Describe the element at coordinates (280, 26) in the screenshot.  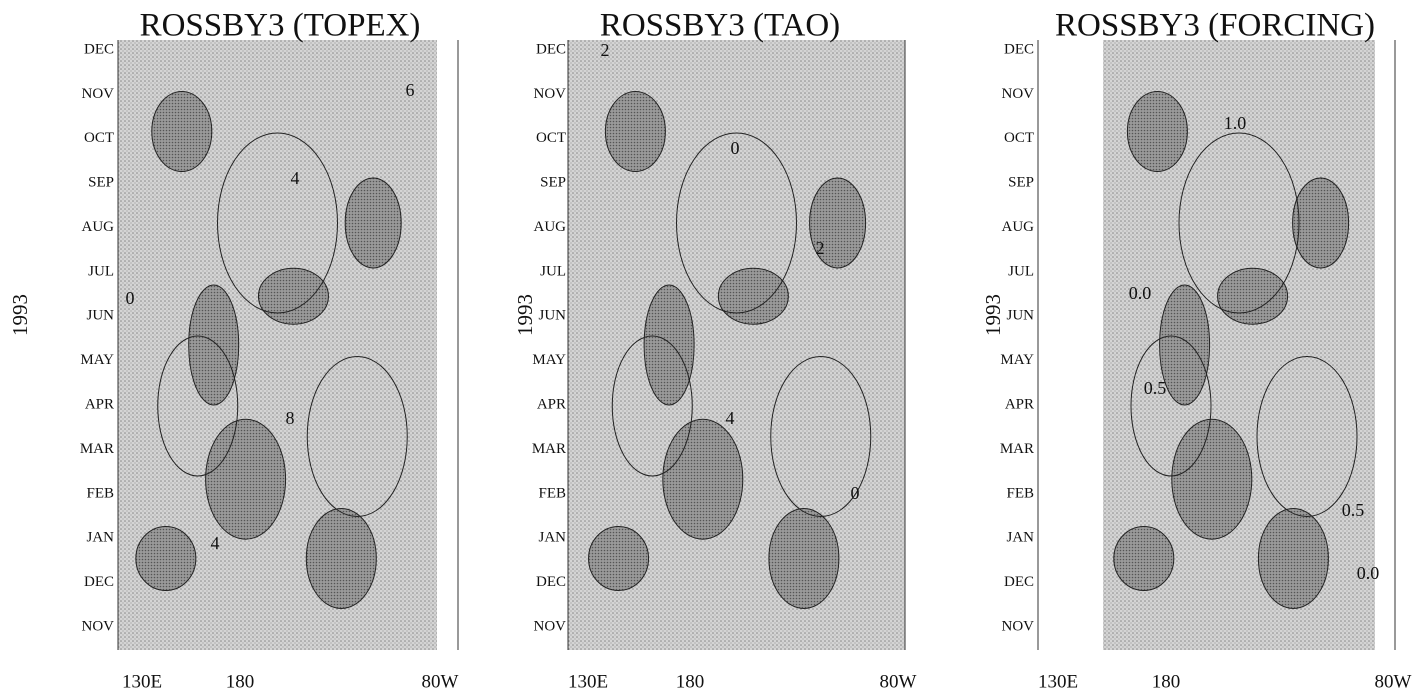
I see `panel-title: ROSSBY3 (TOPEX)` at that location.